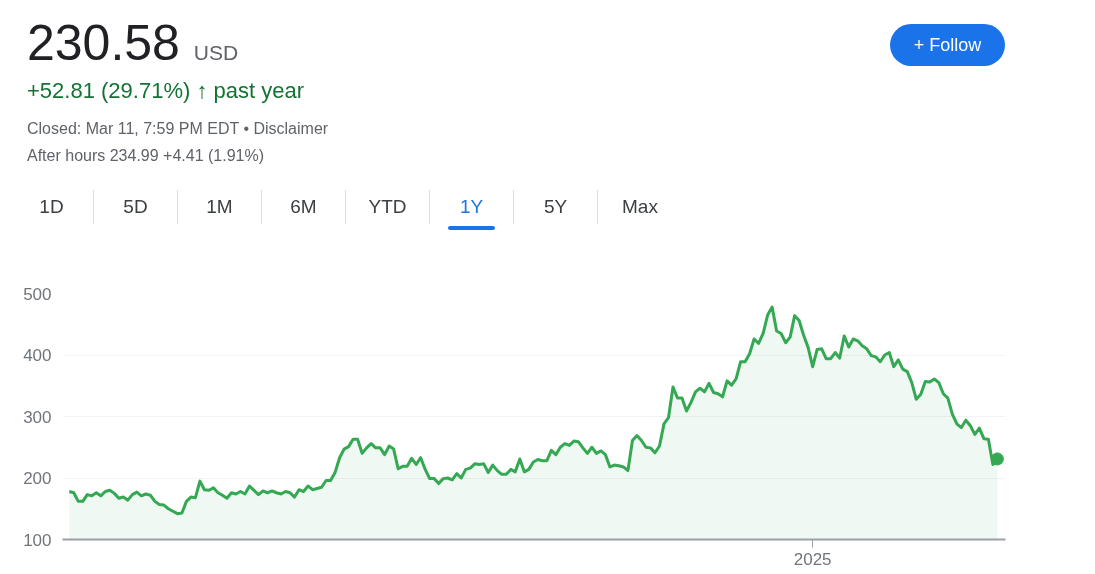 The image size is (1095, 574). What do you see at coordinates (146, 156) in the screenshot?
I see `text: After hours 234.99 +4.41 (1.91%)` at bounding box center [146, 156].